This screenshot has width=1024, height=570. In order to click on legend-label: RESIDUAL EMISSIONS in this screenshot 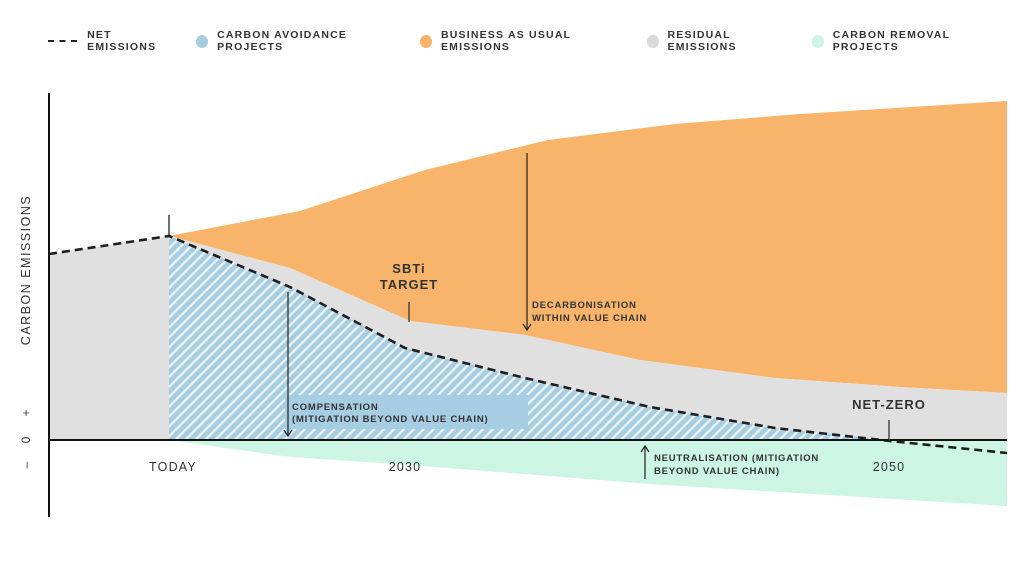, I will do `click(702, 41)`.